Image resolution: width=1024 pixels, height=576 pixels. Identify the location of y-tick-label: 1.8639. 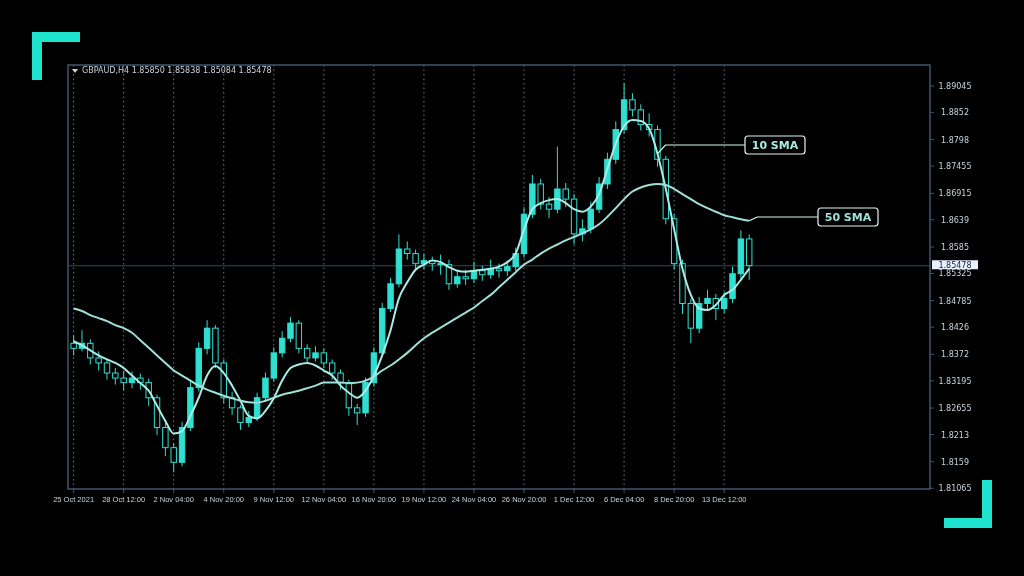
(955, 220).